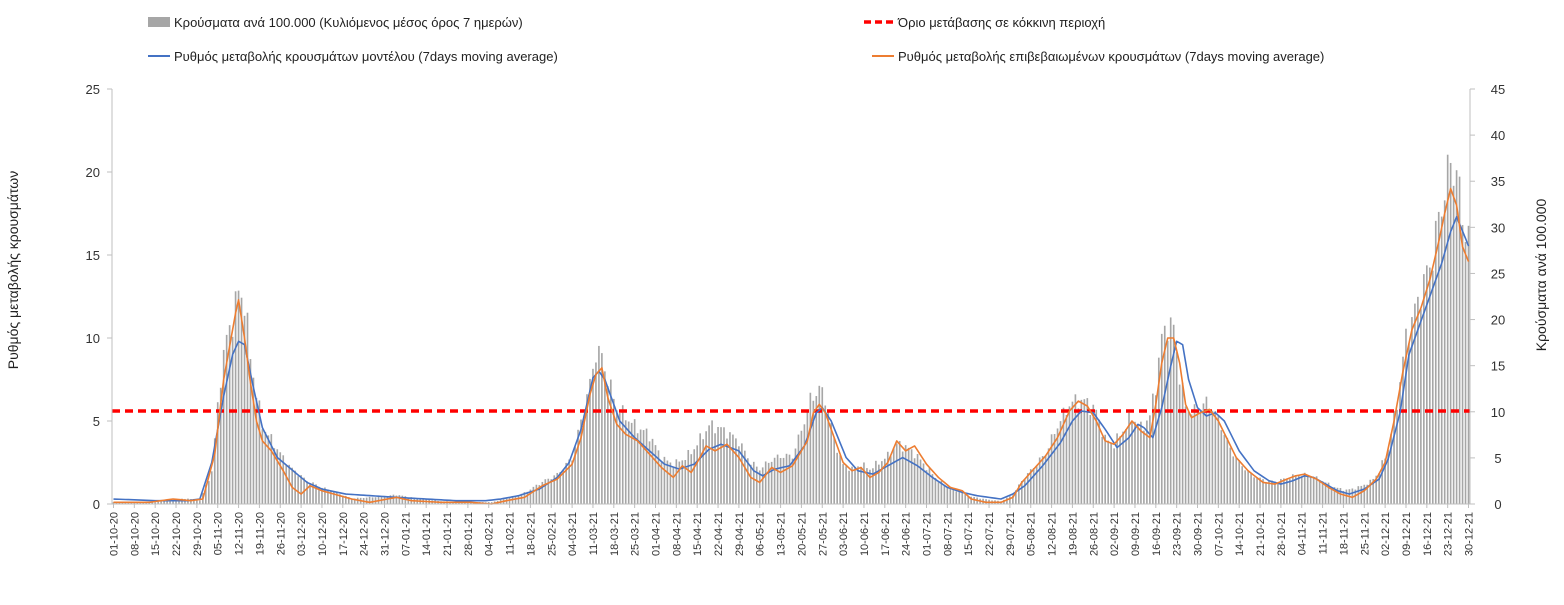  I want to click on x-tick-label: 12-08-21, so click(1053, 534).